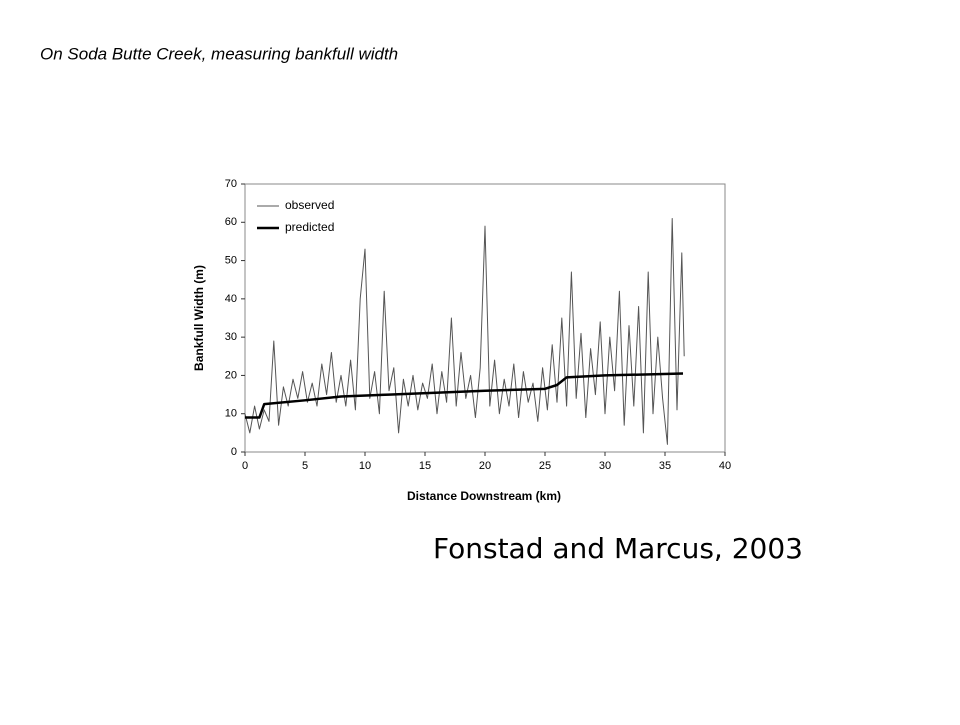 The height and width of the screenshot is (725, 960). I want to click on y-tick-label: 70, so click(231, 184).